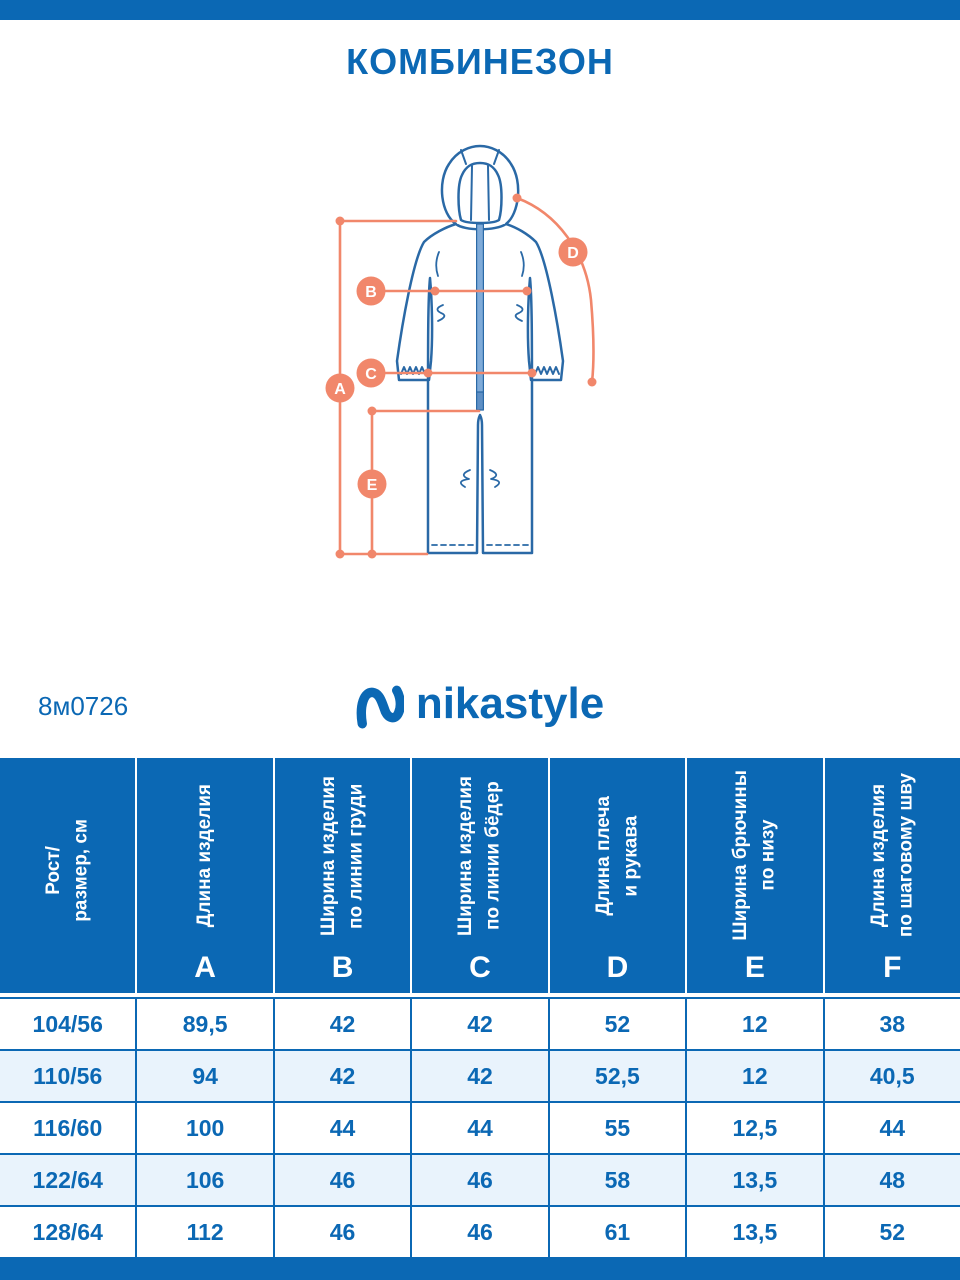  I want to click on badge-E-letter: E, so click(372, 485).